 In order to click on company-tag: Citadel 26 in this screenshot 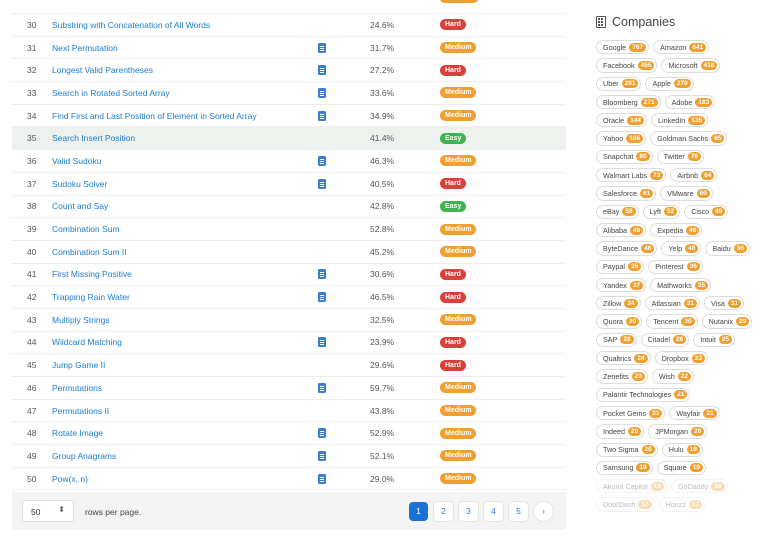, I will do `click(665, 340)`.